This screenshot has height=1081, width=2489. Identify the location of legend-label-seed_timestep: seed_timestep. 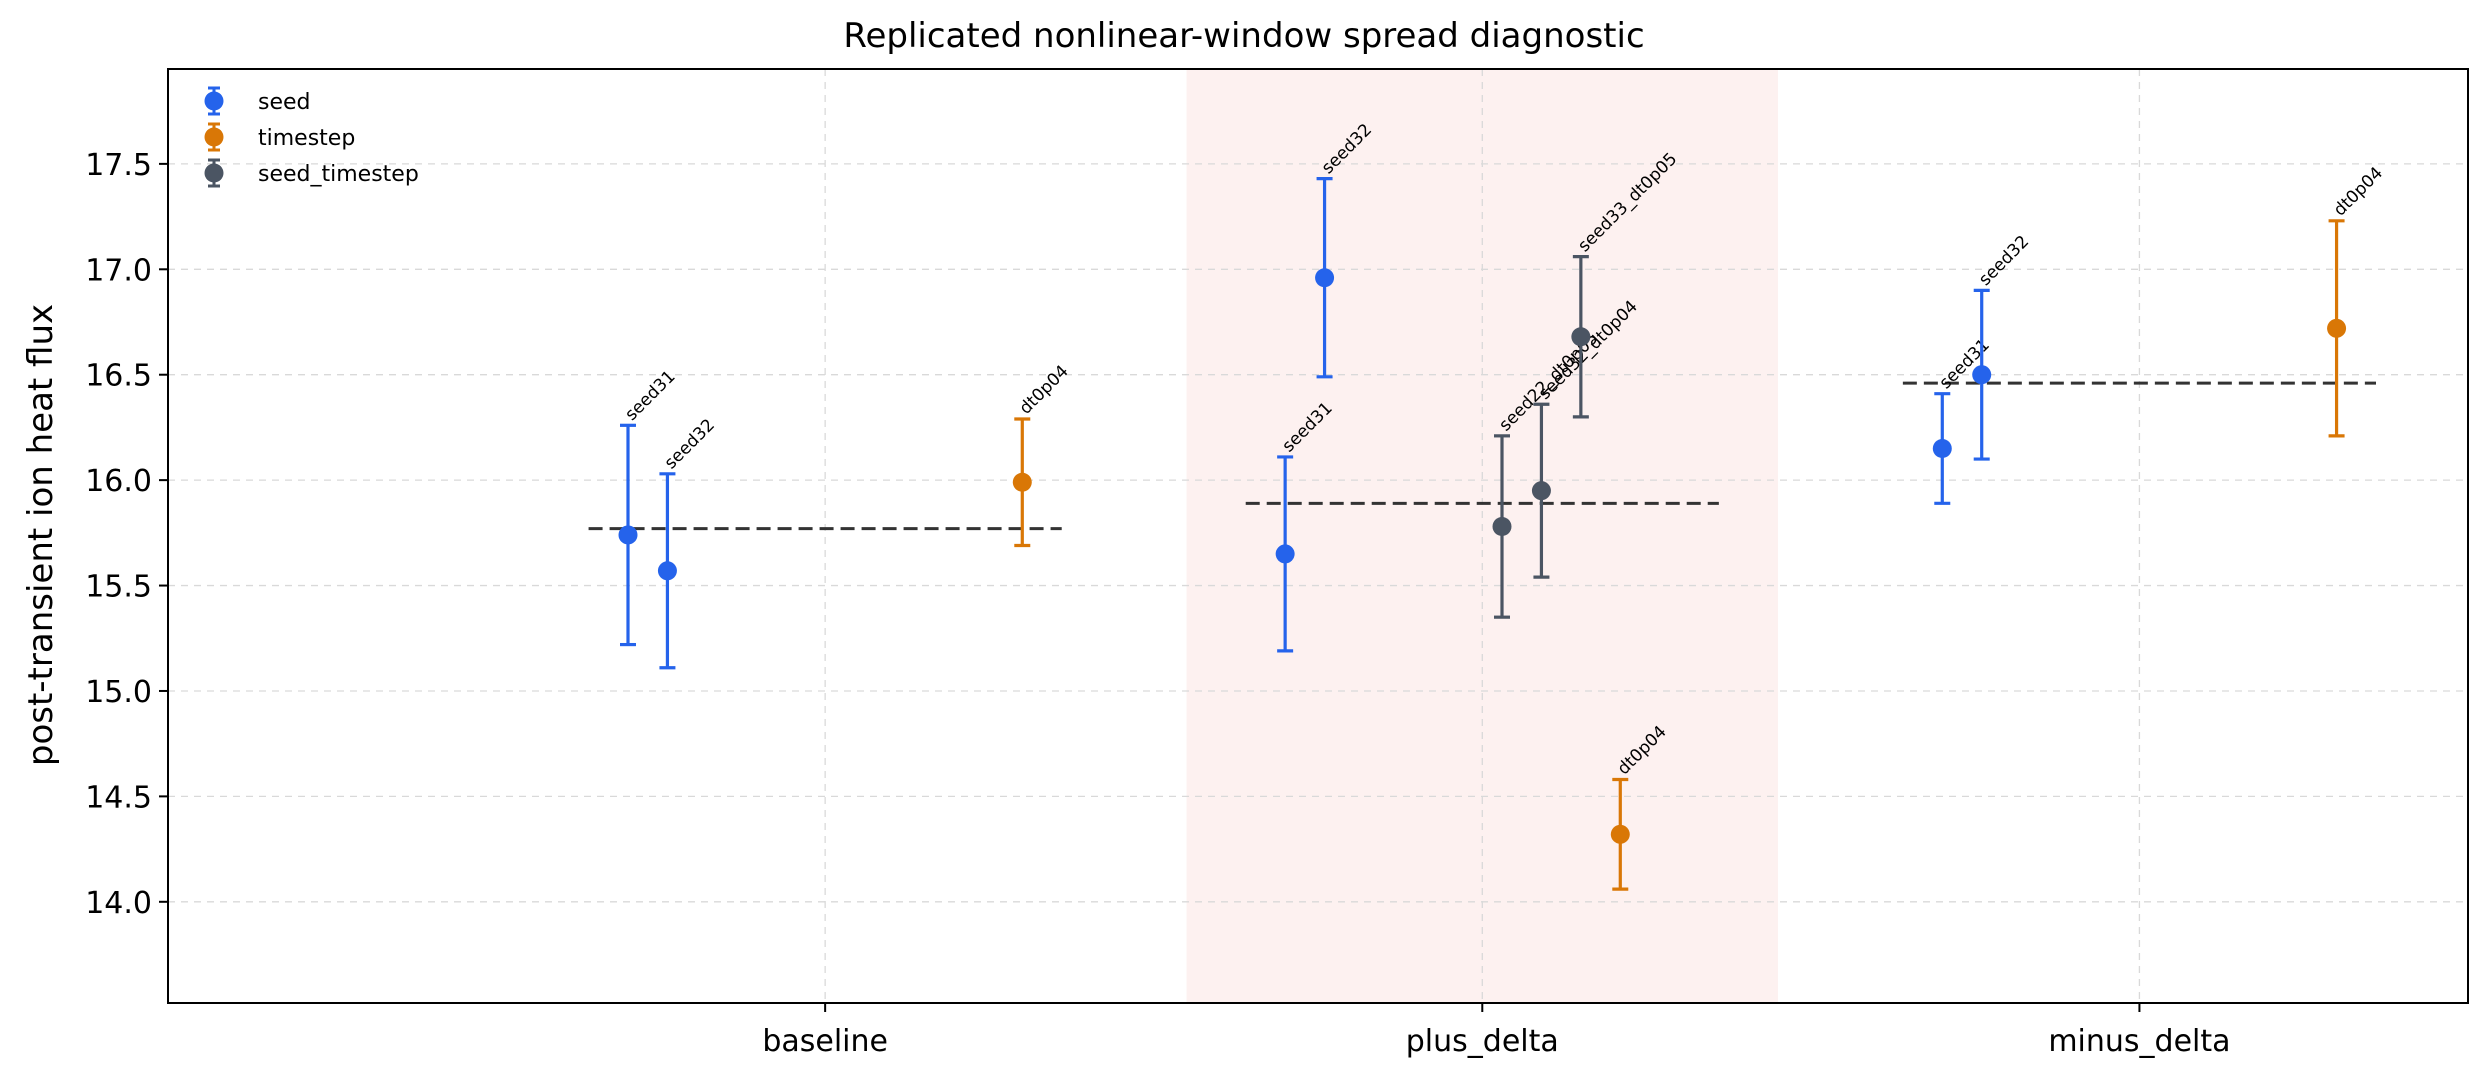
(338, 174).